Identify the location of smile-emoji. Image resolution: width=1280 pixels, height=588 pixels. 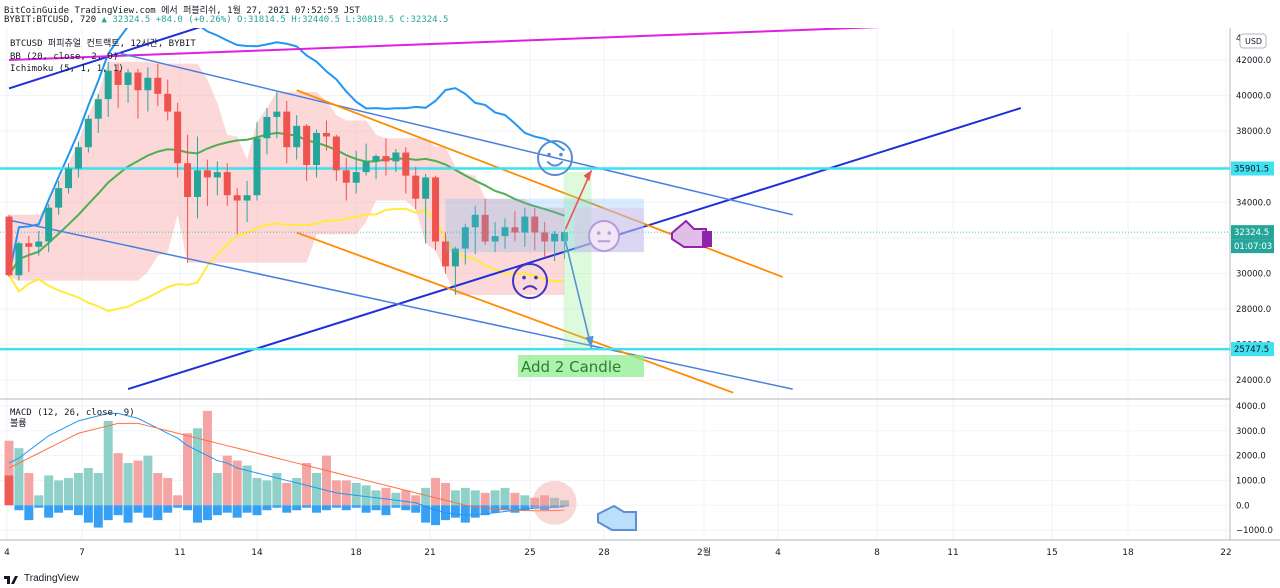
(555, 158).